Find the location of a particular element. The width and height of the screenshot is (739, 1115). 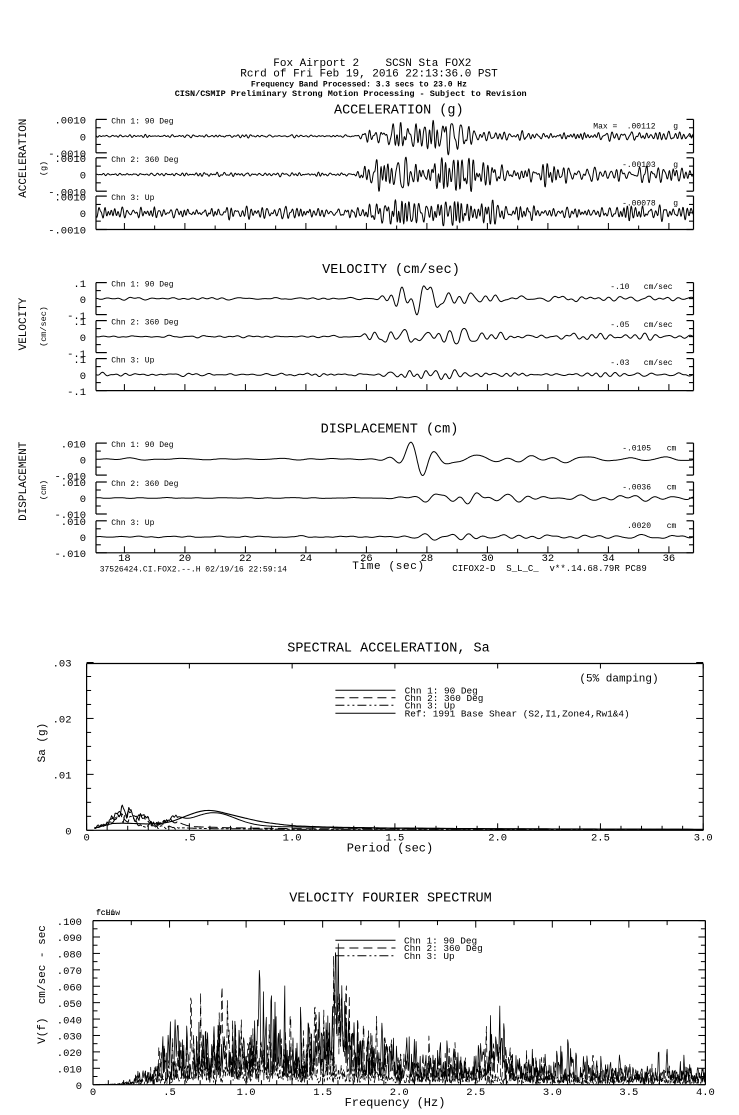

svg-text: (cm/sec) is located at coordinates (44, 326).